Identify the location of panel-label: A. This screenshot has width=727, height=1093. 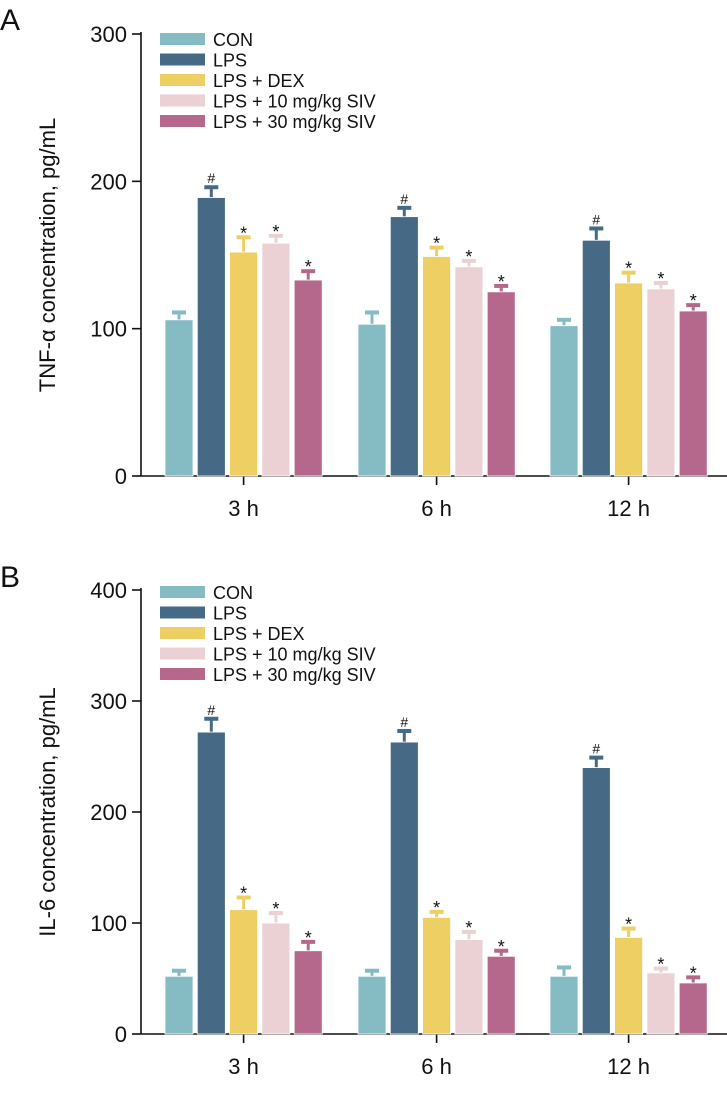
(10, 20).